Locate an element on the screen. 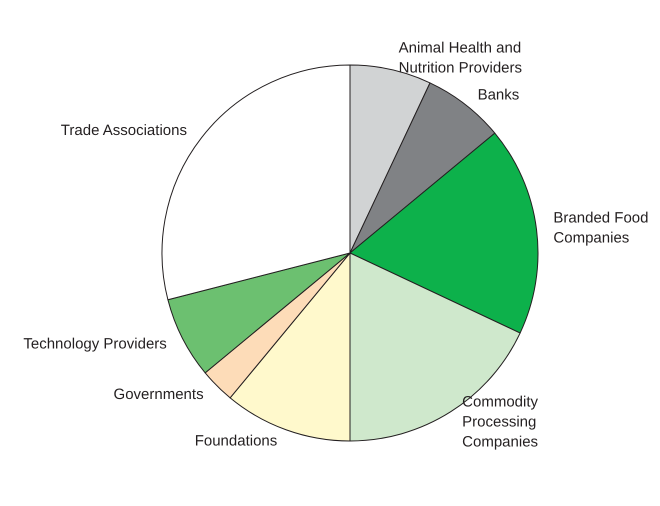  slice-label: Banks is located at coordinates (499, 95).